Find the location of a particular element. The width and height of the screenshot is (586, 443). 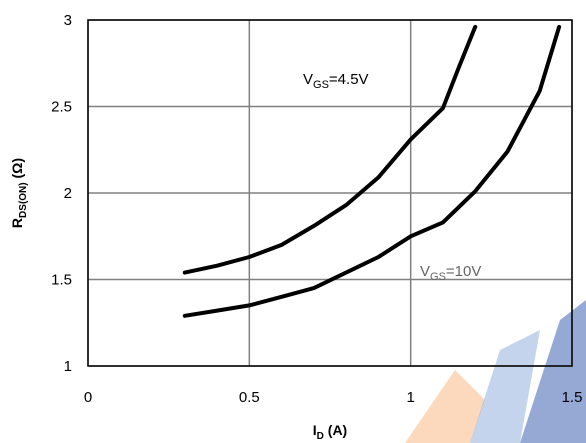

series-label-0: VGS=4.5V is located at coordinates (336, 81).